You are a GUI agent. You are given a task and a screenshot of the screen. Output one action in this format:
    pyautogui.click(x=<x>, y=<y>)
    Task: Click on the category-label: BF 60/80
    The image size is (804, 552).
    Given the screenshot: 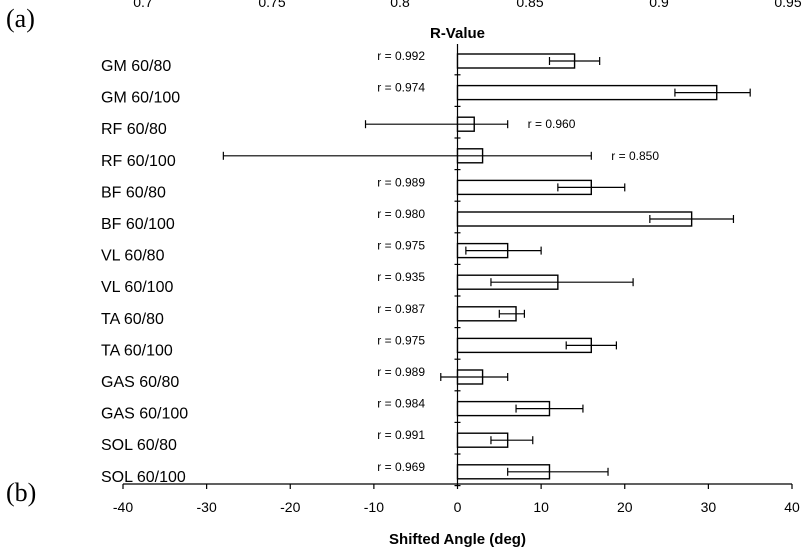 What is the action you would take?
    pyautogui.click(x=133, y=192)
    